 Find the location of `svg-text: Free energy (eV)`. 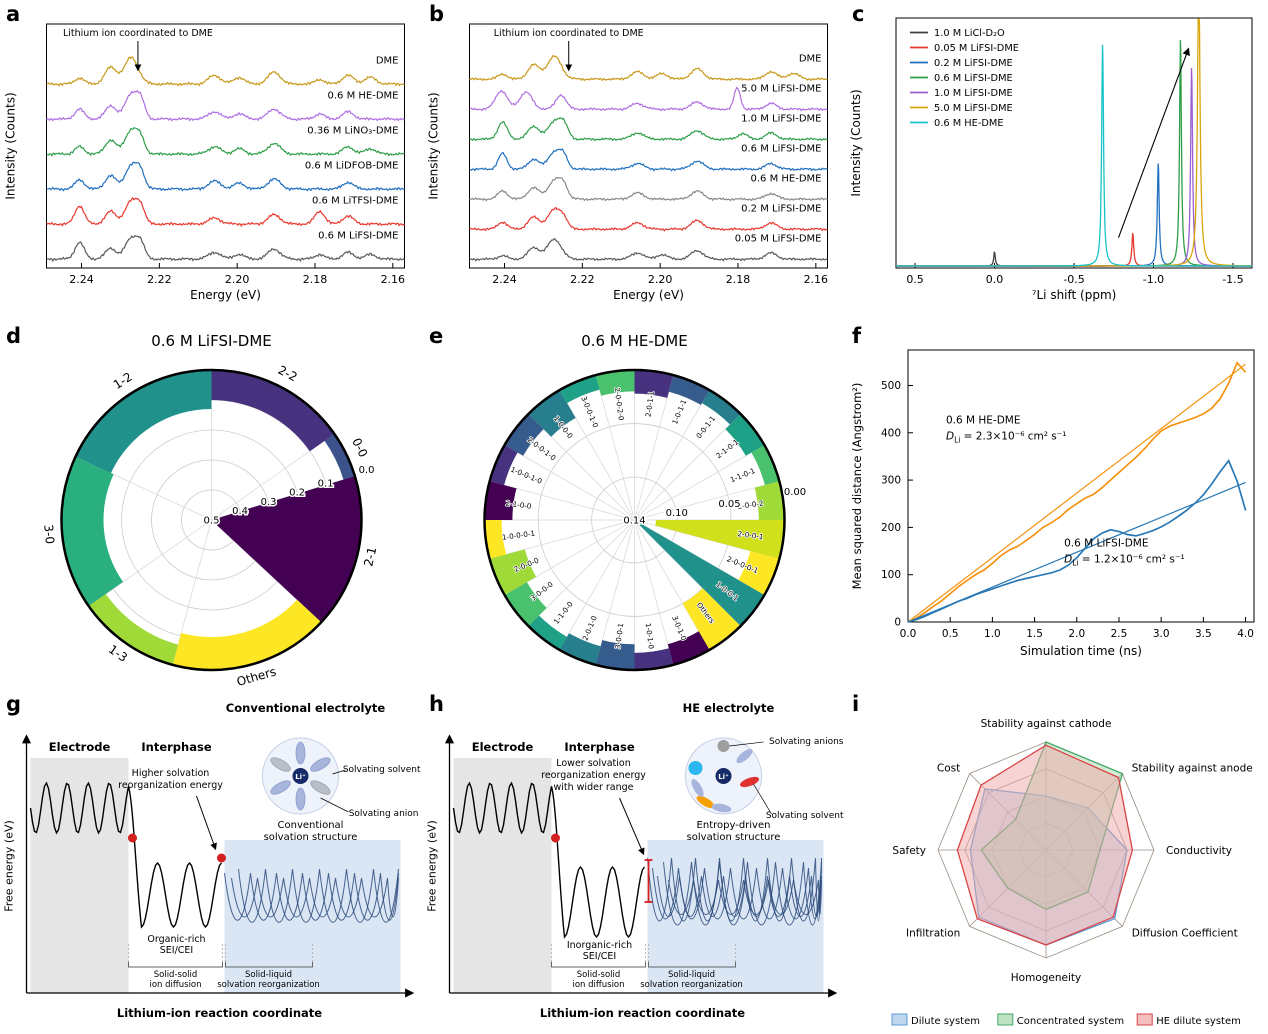

svg-text: Free energy (eV) is located at coordinates (432, 866).